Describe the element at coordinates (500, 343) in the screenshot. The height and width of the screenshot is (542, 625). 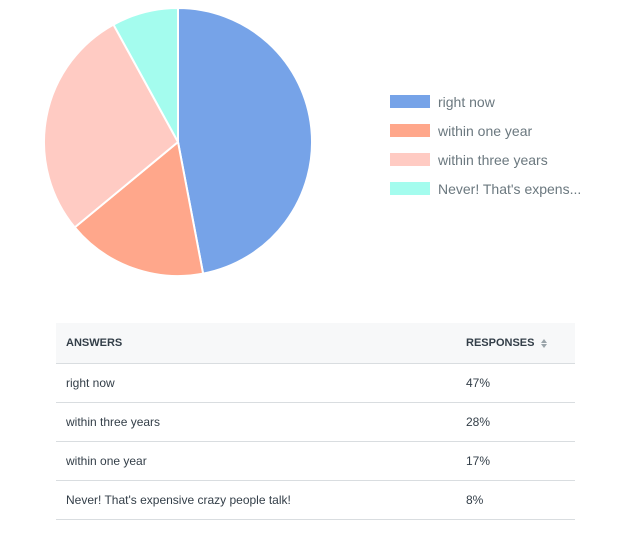
I see `responses-header-label: RESPONSES` at that location.